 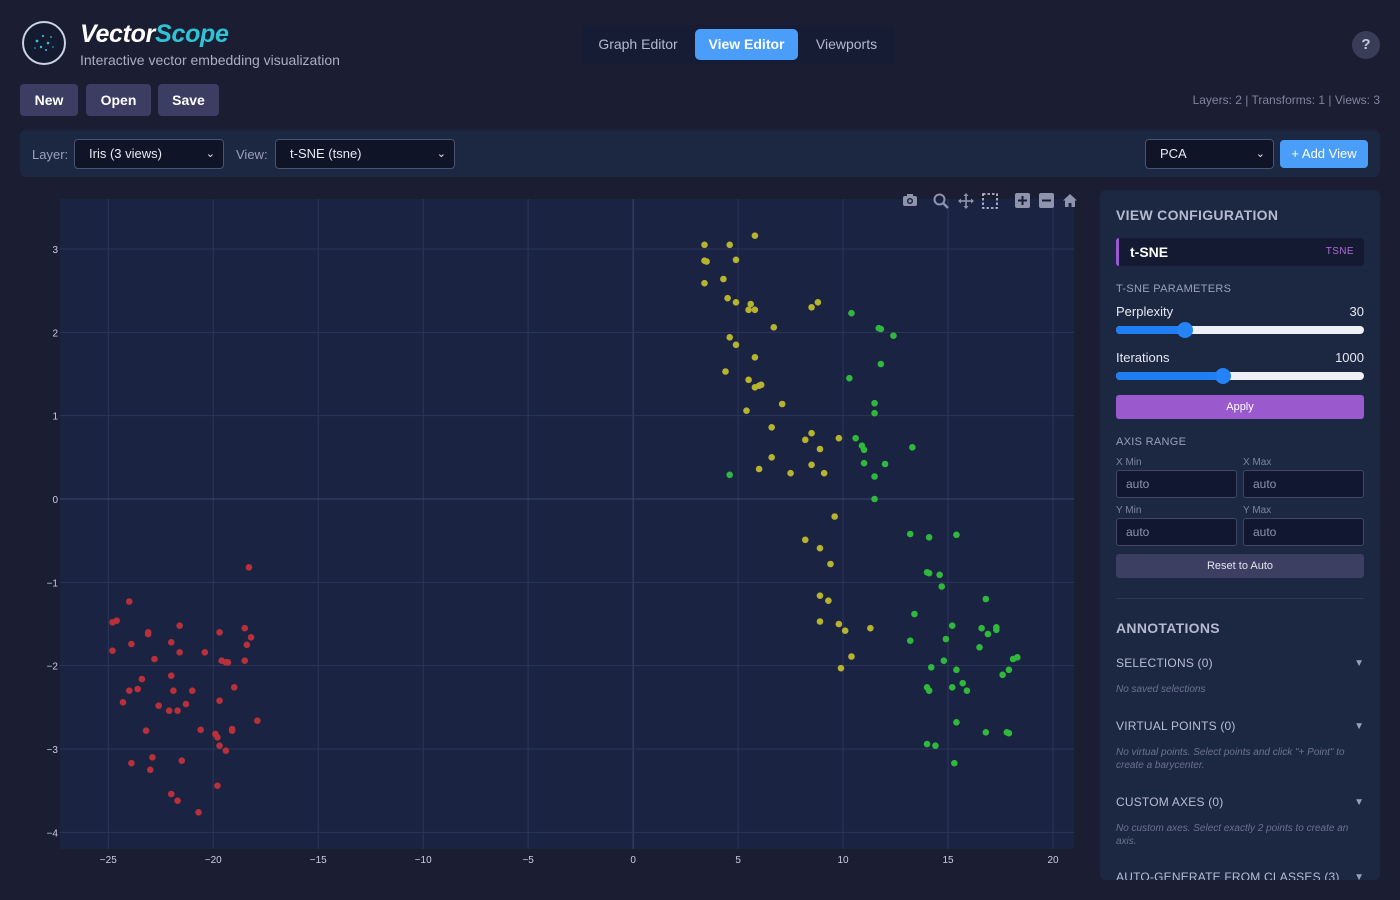 I want to click on open-button: Open, so click(x=118, y=100).